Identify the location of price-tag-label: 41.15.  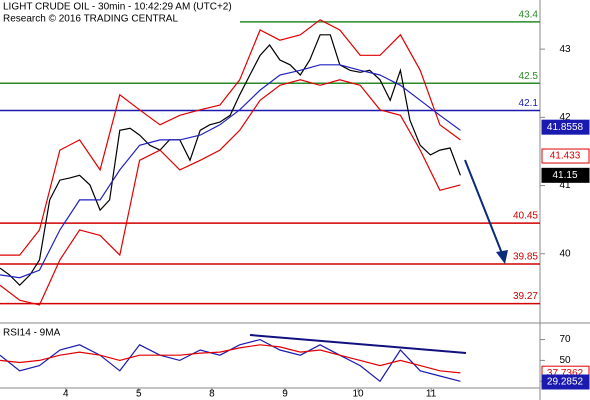
(564, 175).